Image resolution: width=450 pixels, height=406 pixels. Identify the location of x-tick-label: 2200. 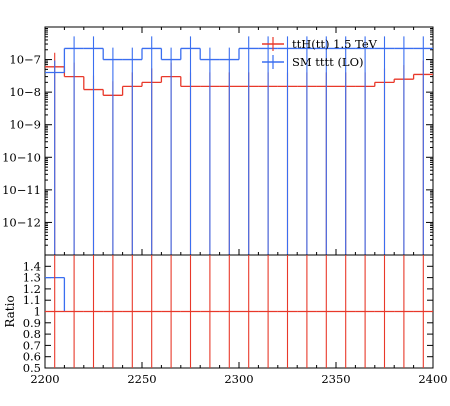
(44, 379).